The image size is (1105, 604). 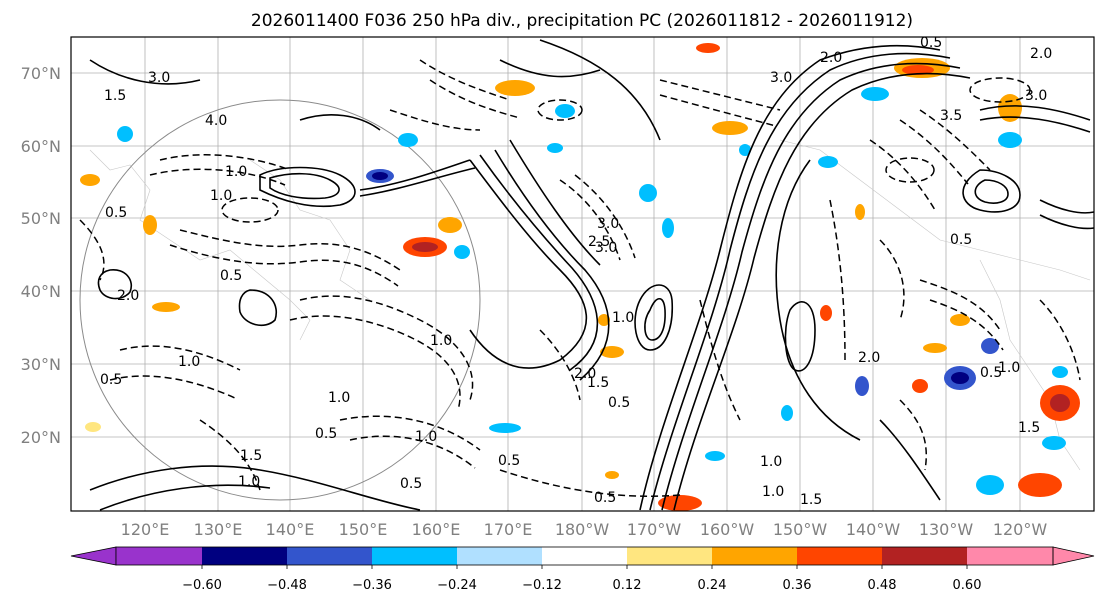 What do you see at coordinates (712, 585) in the screenshot?
I see `colorbar-tick-label: 0.24` at bounding box center [712, 585].